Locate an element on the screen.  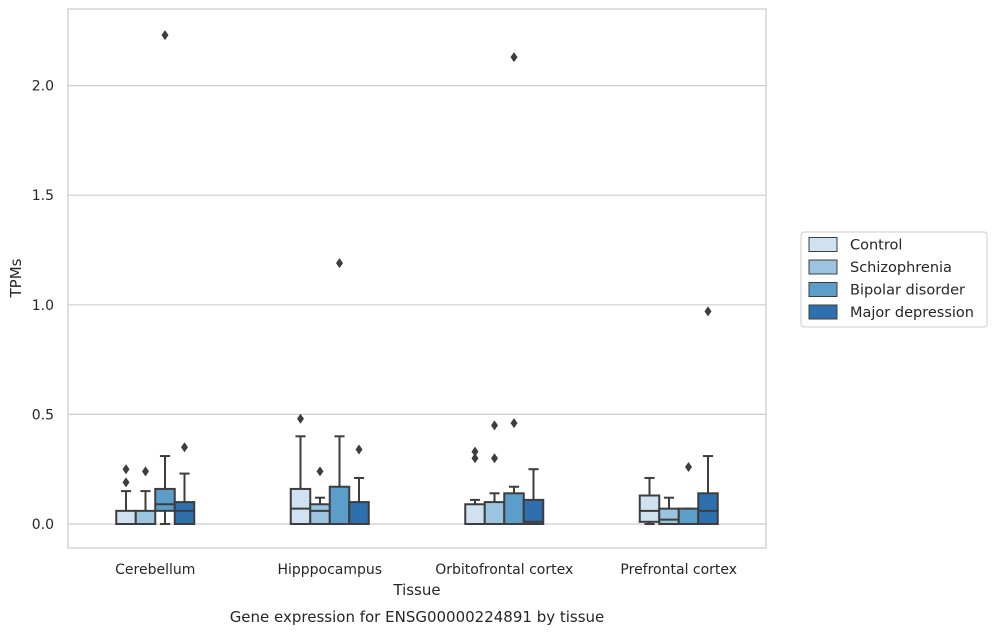
y-tick-label: 0.5 is located at coordinates (43, 415).